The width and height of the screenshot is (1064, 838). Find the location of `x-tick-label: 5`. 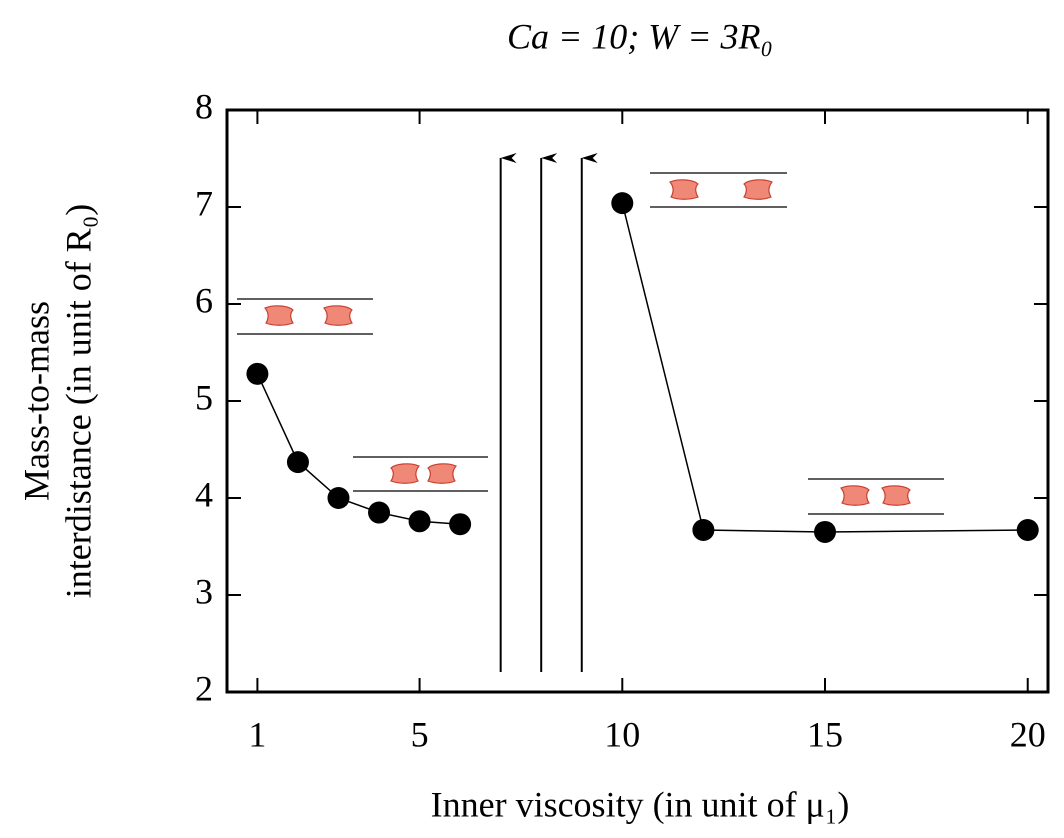

x-tick-label: 5 is located at coordinates (420, 734).